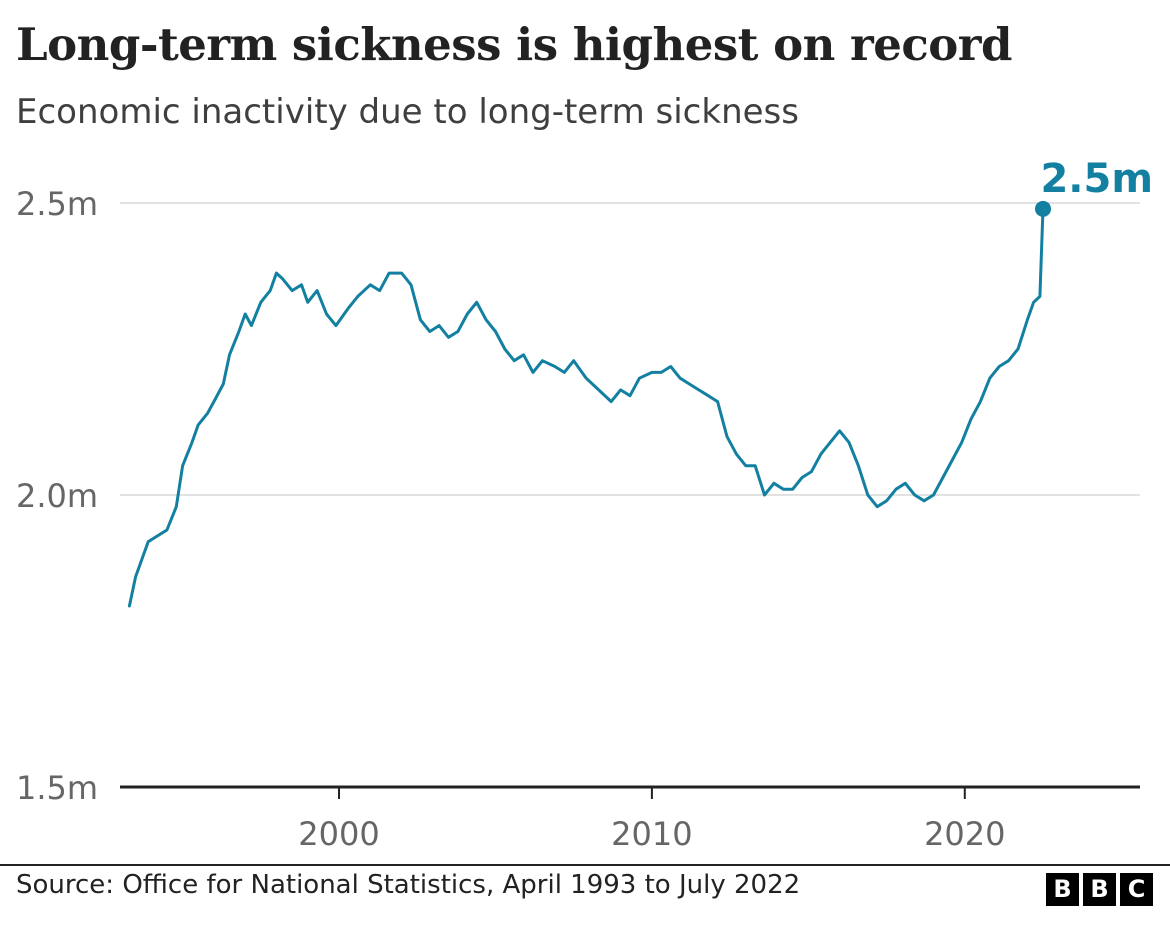  I want to click on bbc-logo: B B C, so click(1099, 889).